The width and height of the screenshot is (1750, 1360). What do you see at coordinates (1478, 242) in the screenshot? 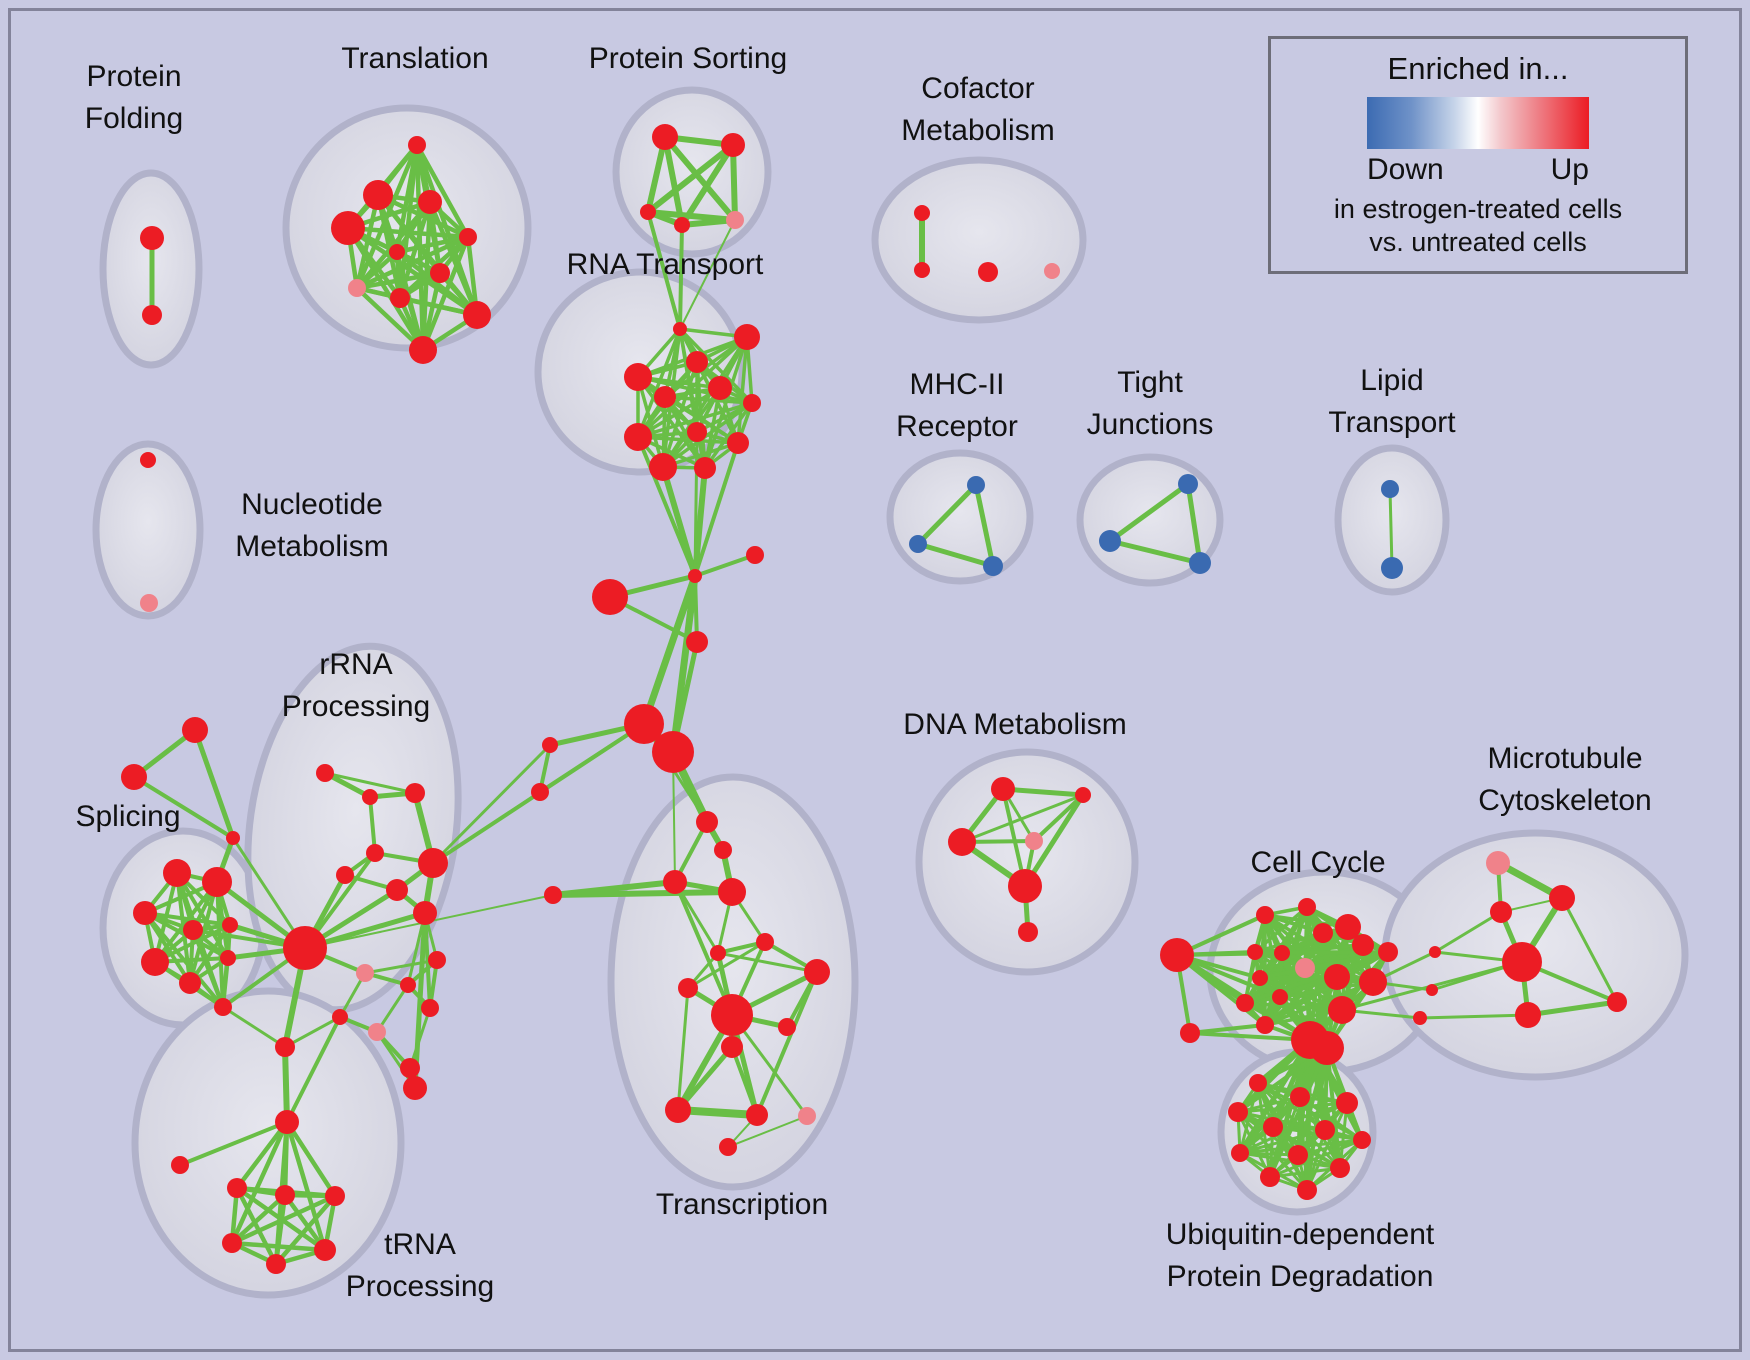
I see `legend-caption-line2: vs. untreated cells` at bounding box center [1478, 242].